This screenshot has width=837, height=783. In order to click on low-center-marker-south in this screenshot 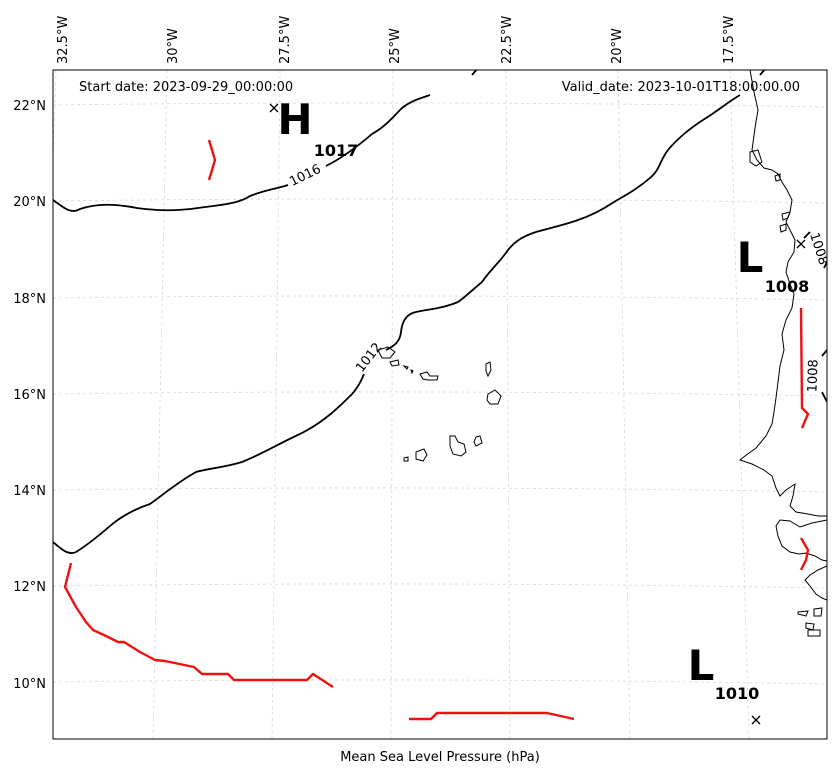, I will do `click(756, 720)`.